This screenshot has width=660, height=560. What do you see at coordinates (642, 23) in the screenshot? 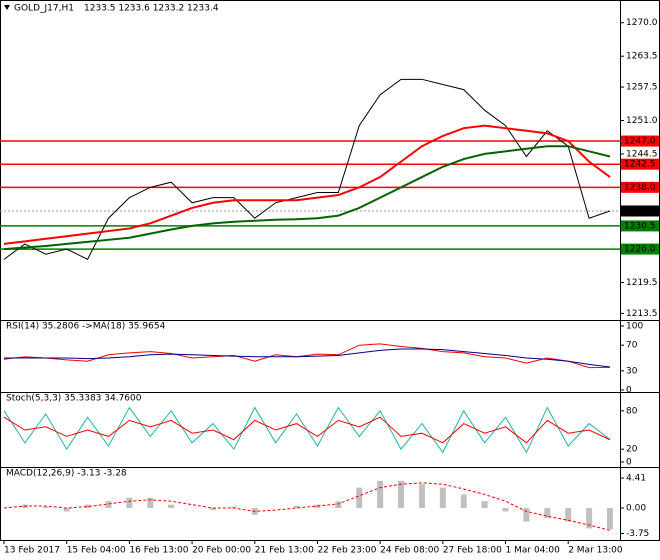
I see `y-tick-label: 1270.0` at bounding box center [642, 23].